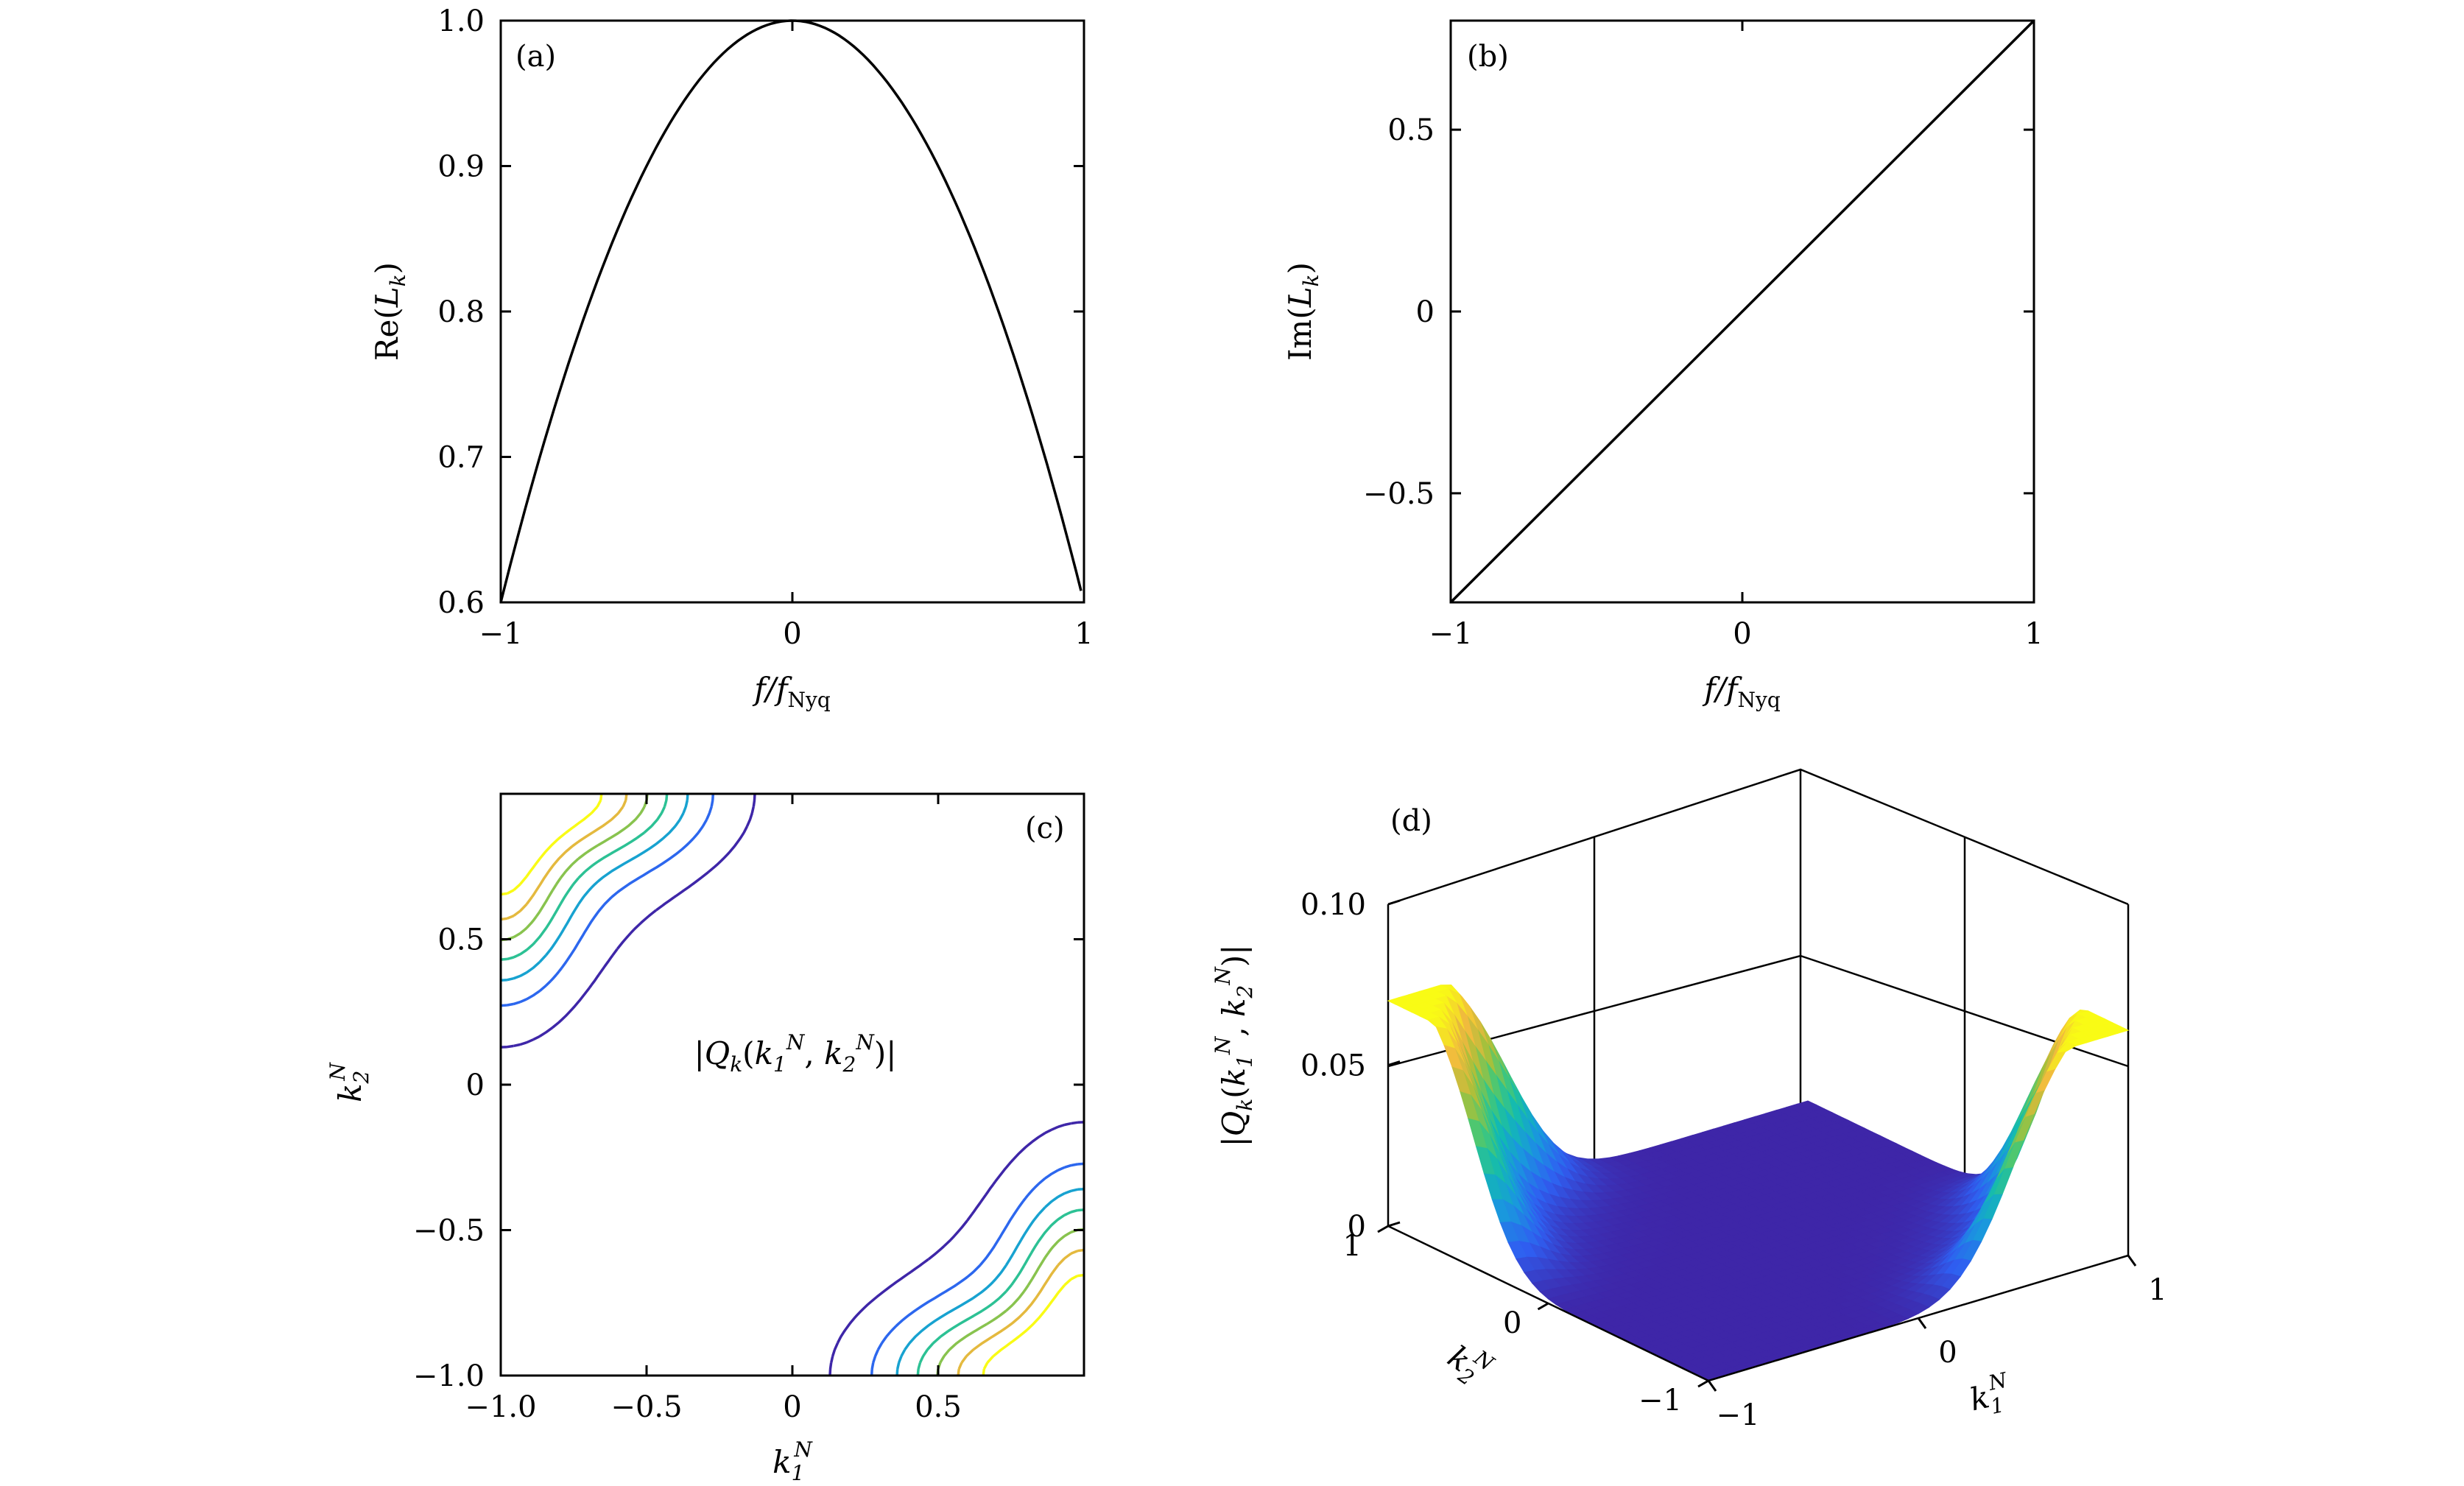  Describe the element at coordinates (476, 1085) in the screenshot. I see `panel-c-ytick-label: 0` at that location.